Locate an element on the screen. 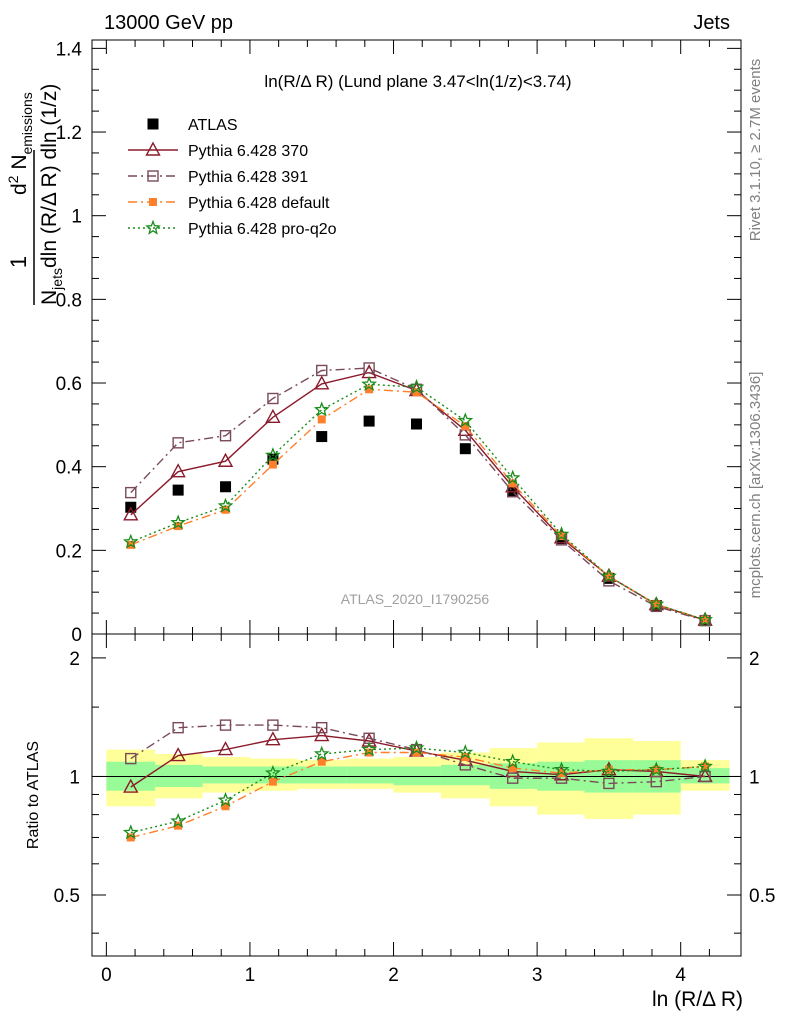 This screenshot has width=786, height=1024. ytick-label-main: 0.2 is located at coordinates (69, 551).